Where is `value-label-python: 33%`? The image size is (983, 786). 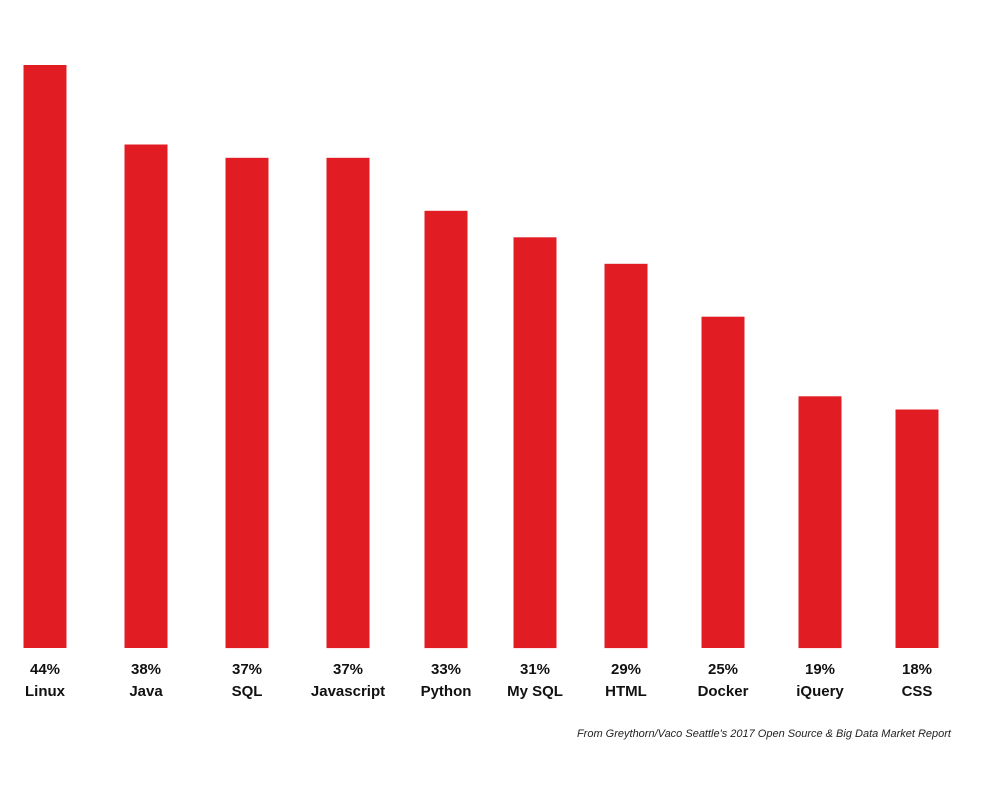
value-label-python: 33% is located at coordinates (446, 669).